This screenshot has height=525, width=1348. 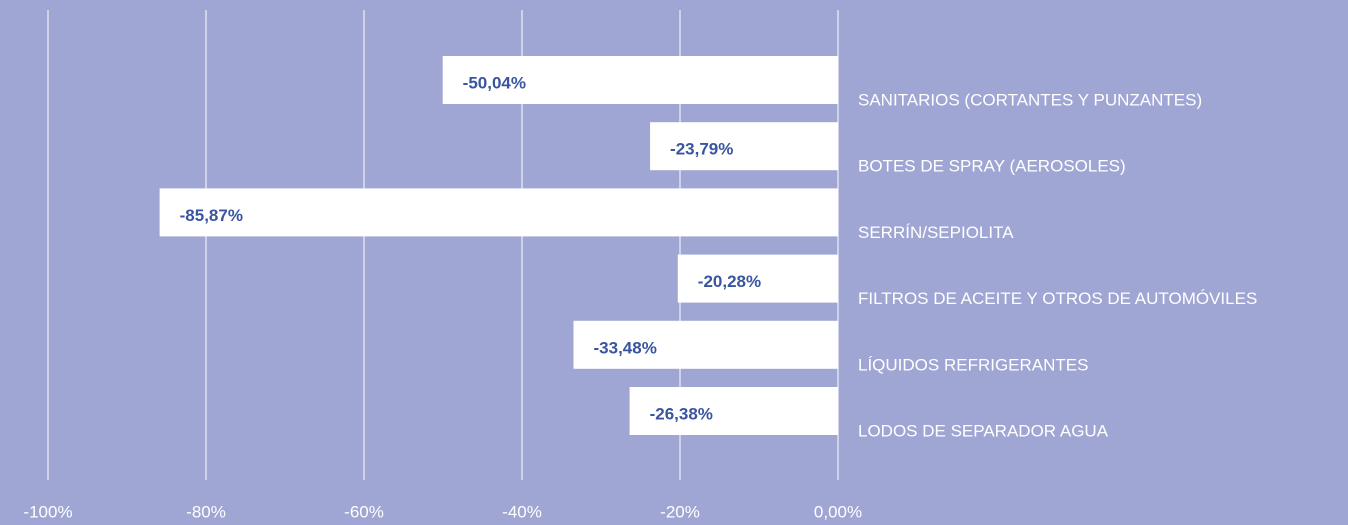 What do you see at coordinates (992, 166) in the screenshot?
I see `category-label: BOTES DE SPRAY (AEROSOLES)` at bounding box center [992, 166].